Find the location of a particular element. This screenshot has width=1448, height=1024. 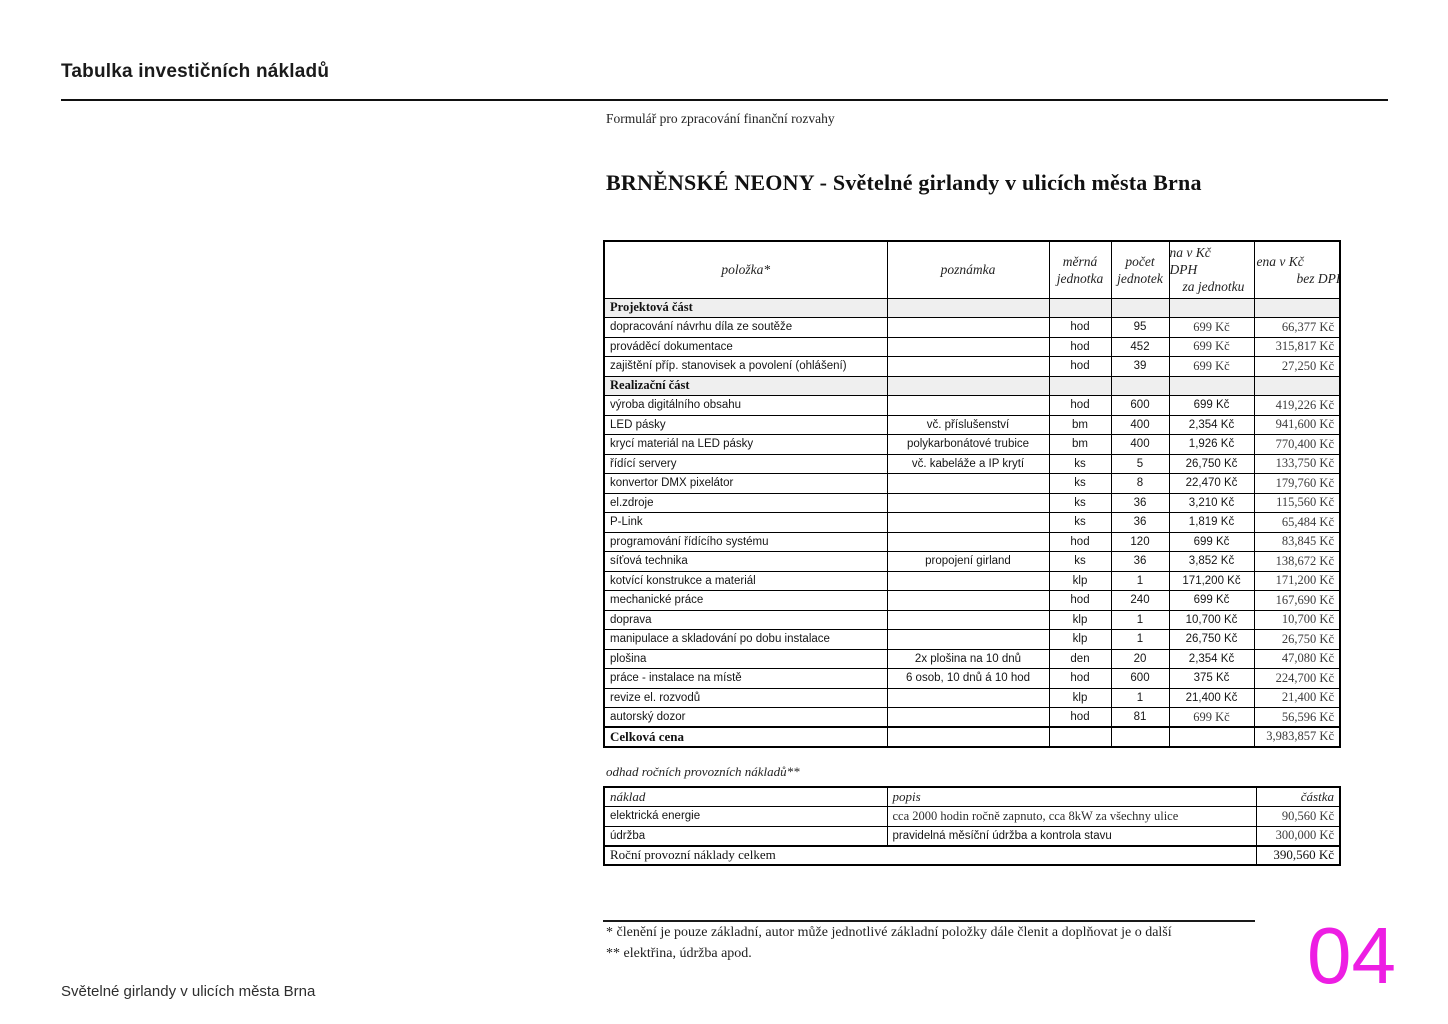

operating-column-header: částka is located at coordinates (1298, 796).